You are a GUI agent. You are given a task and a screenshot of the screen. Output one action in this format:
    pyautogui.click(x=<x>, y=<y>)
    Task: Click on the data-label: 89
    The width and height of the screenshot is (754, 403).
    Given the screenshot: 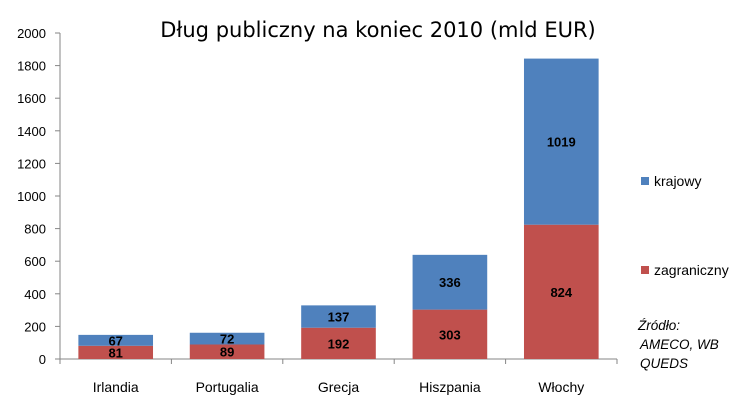 What is the action you would take?
    pyautogui.click(x=227, y=352)
    